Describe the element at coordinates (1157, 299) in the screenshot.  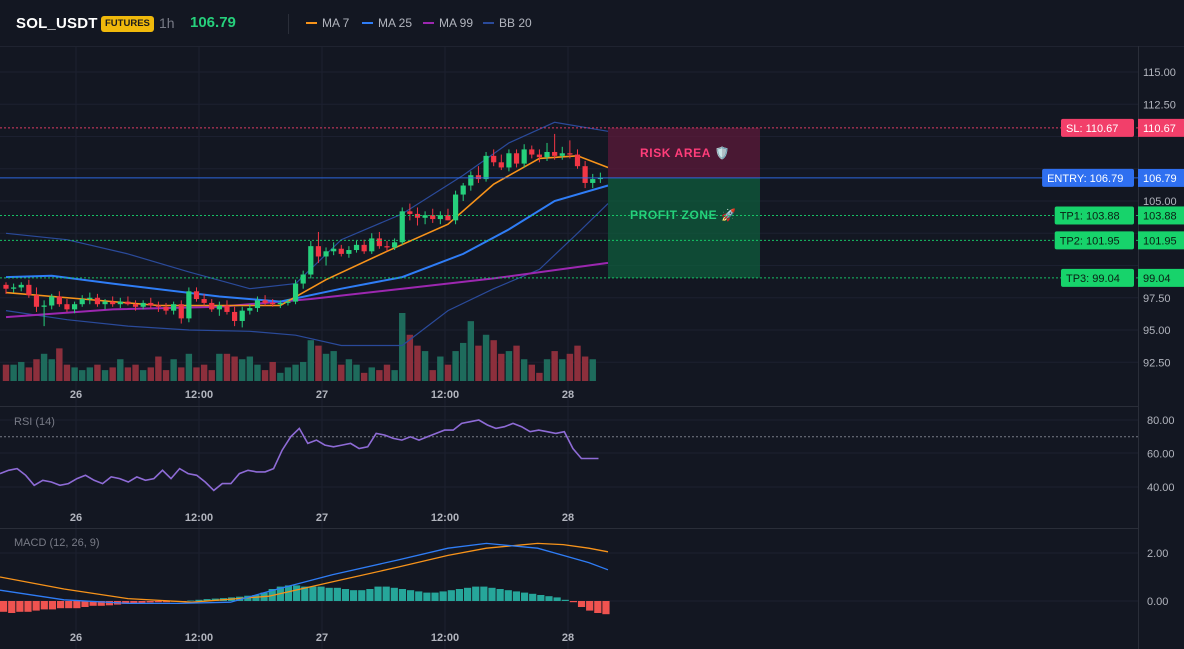
I see `price-tick-label: 97.50` at that location.